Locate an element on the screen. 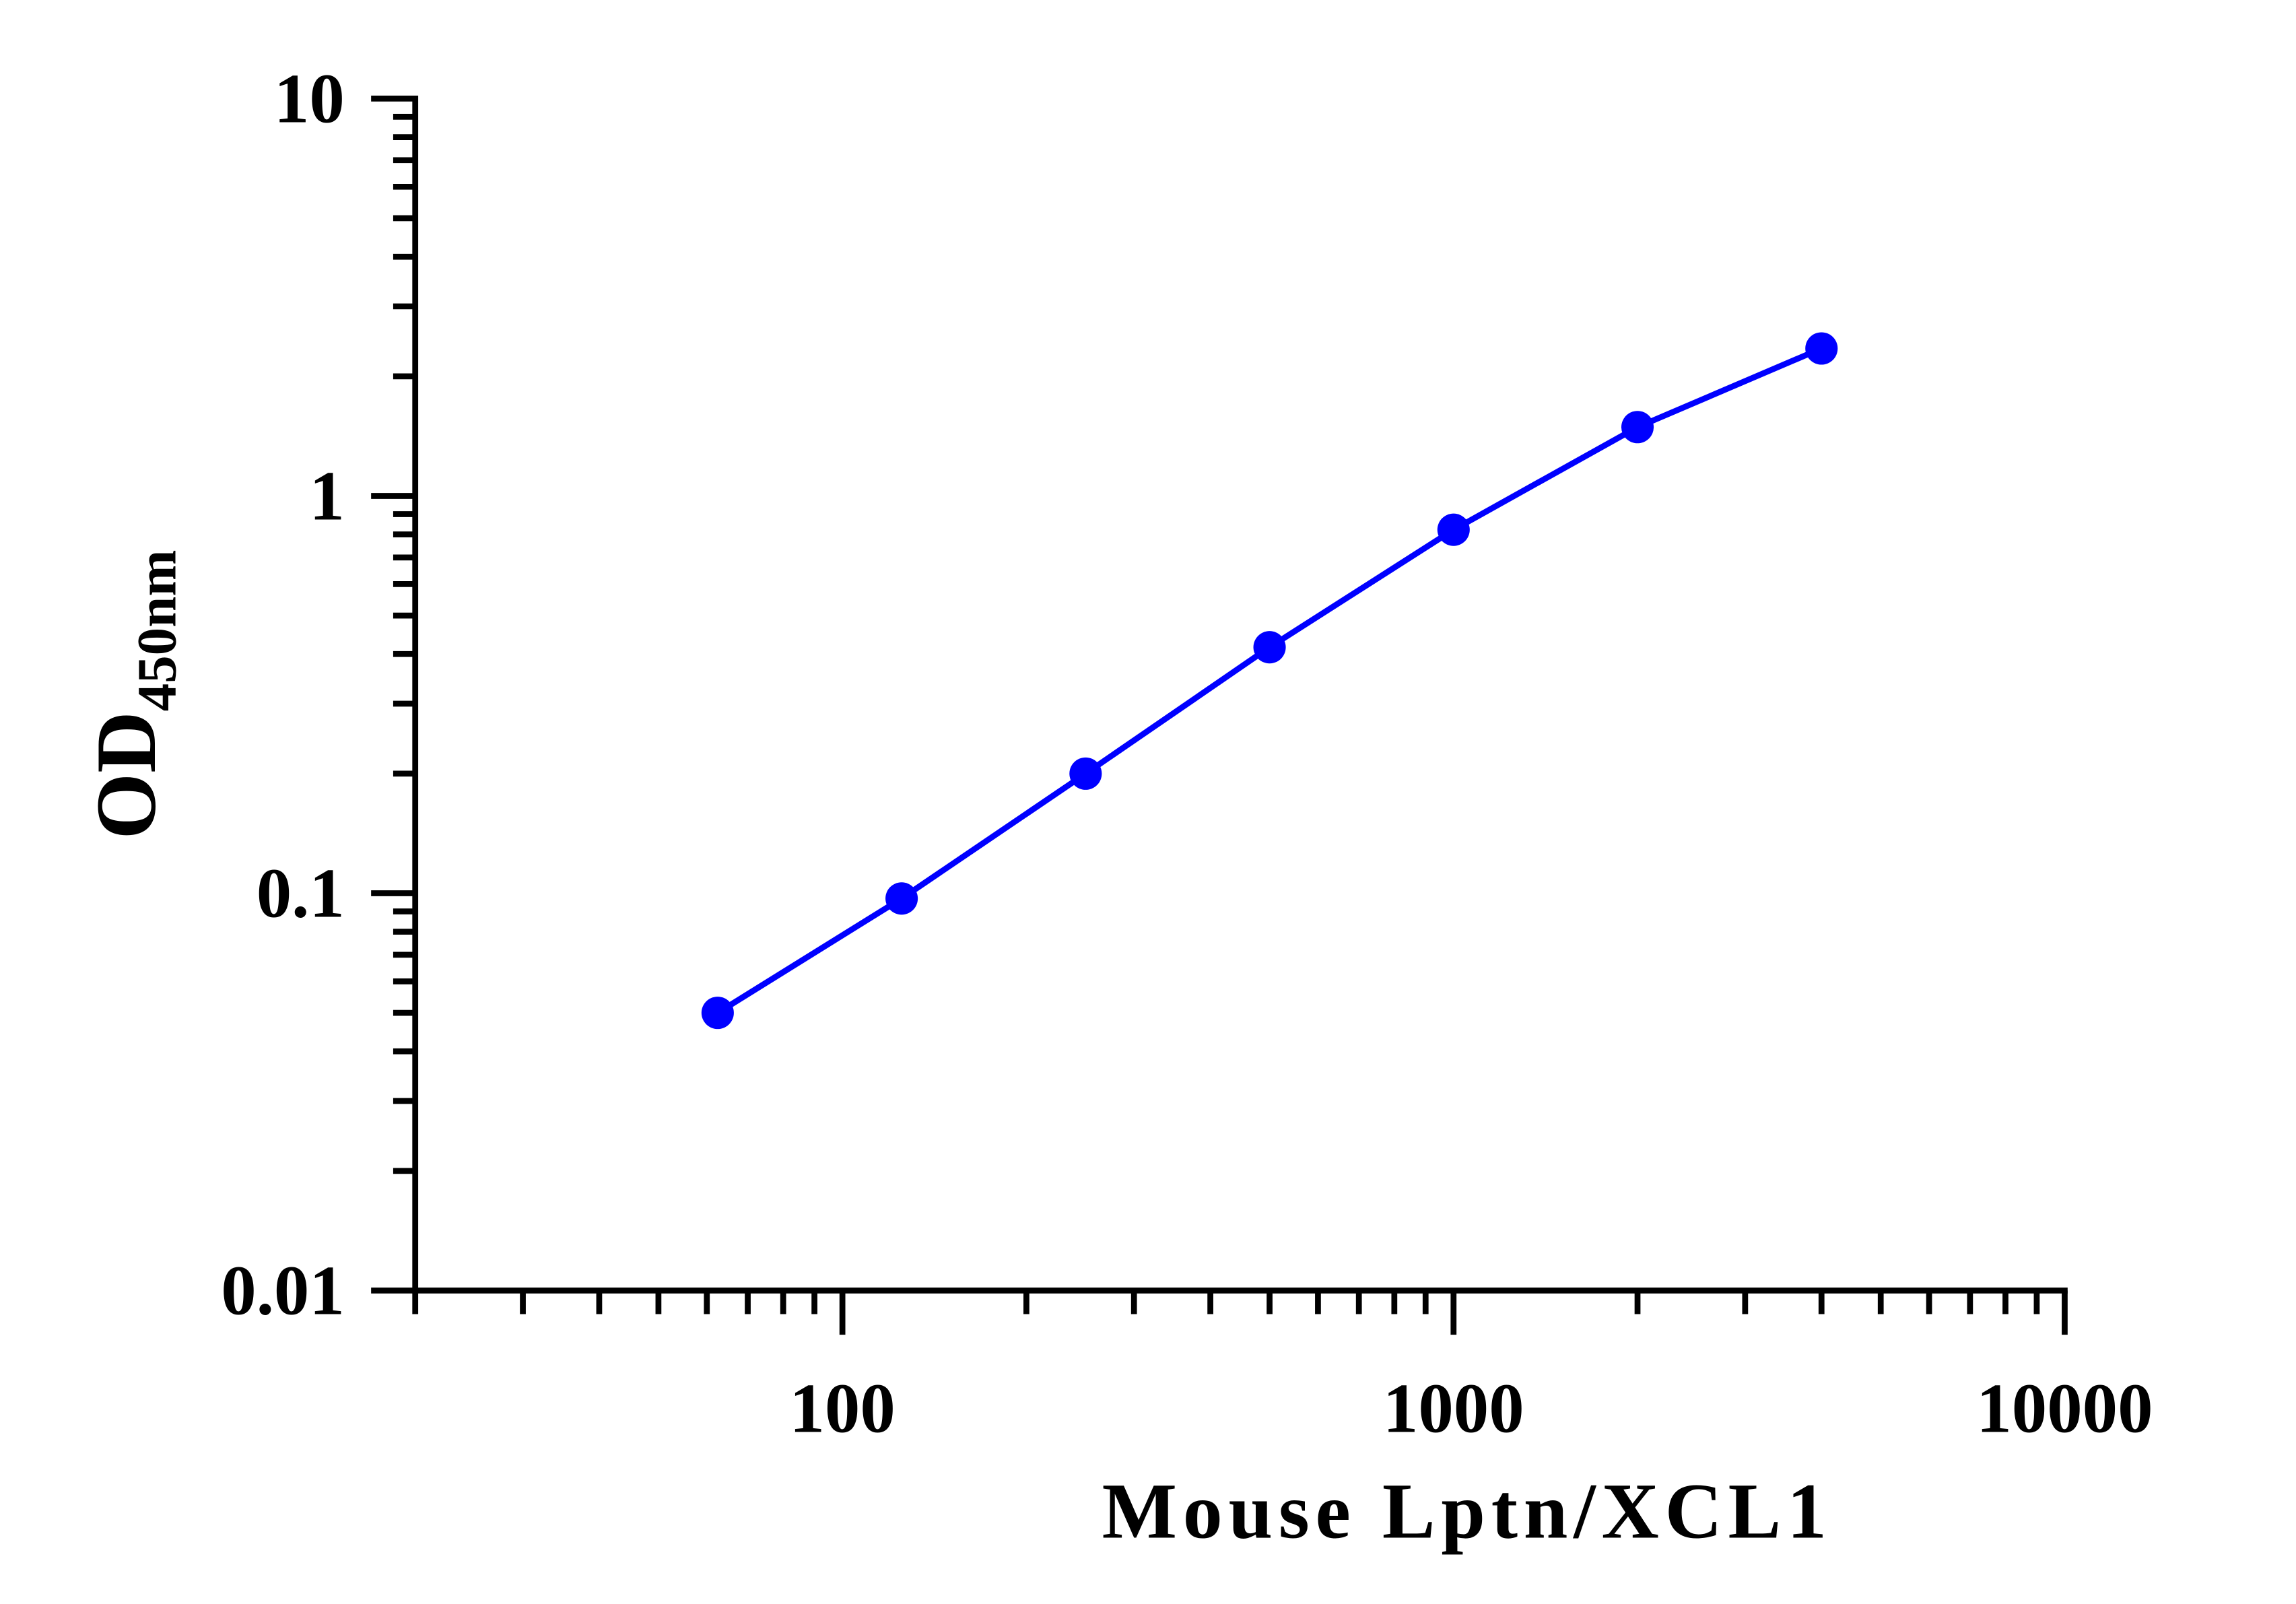  x-tick-label: 10000 is located at coordinates (2064, 1408).